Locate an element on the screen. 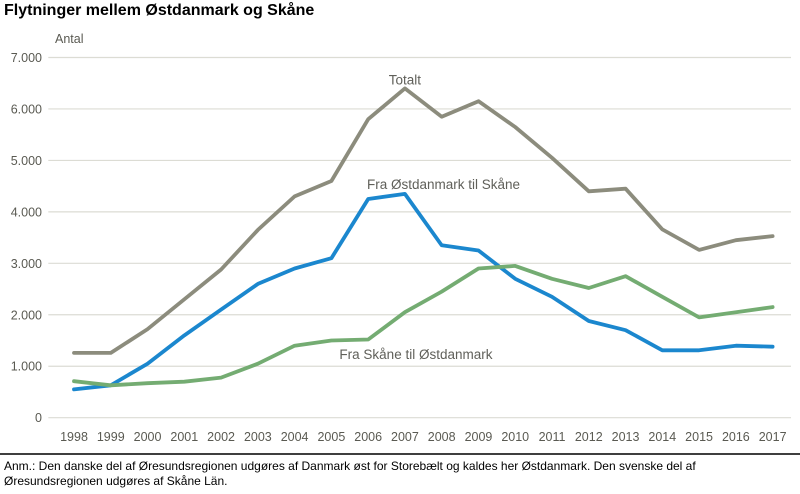 Image resolution: width=800 pixels, height=494 pixels. y-axis-title: Antal is located at coordinates (69, 39).